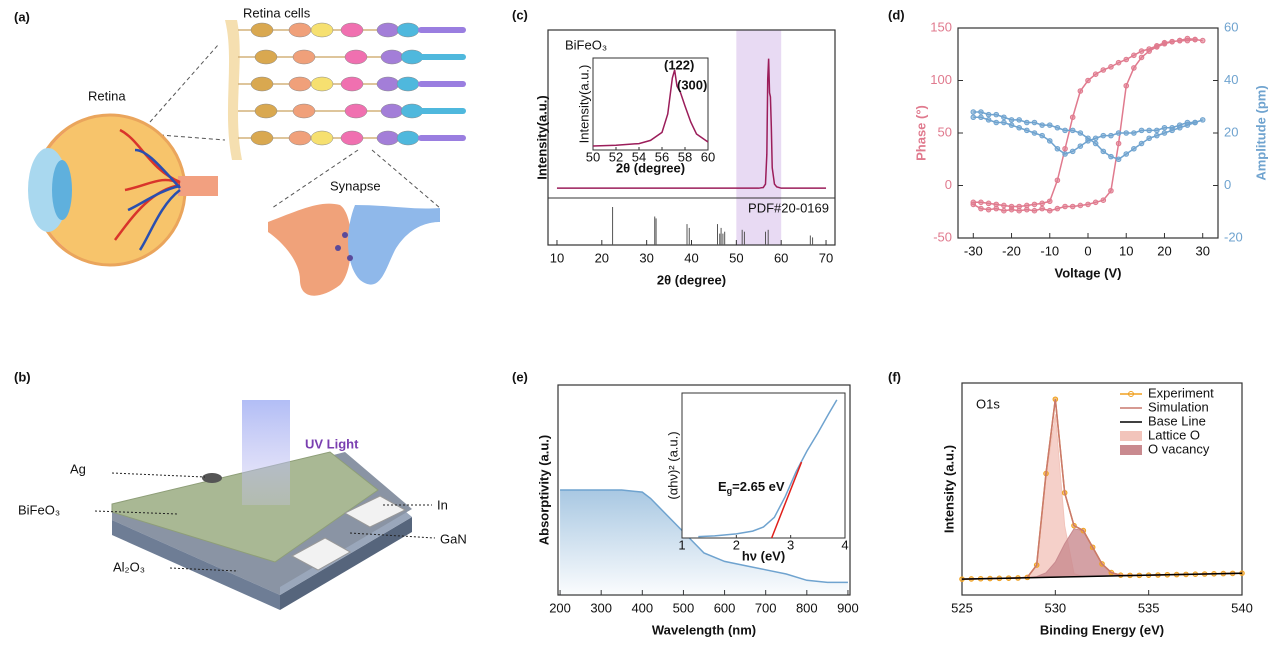 Image resolution: width=1275 pixels, height=651 pixels. I want to click on x-axis-label: Binding Energy (eV), so click(1102, 629).